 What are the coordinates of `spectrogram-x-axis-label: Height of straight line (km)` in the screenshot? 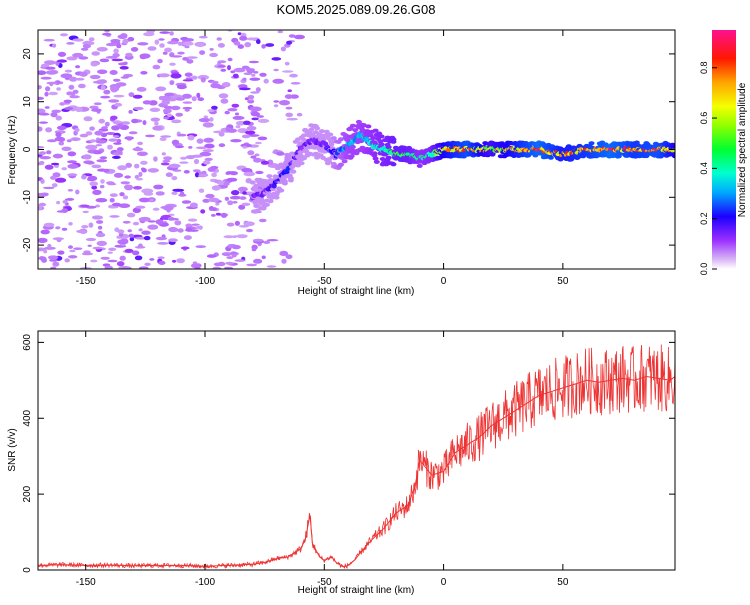 It's located at (356, 291).